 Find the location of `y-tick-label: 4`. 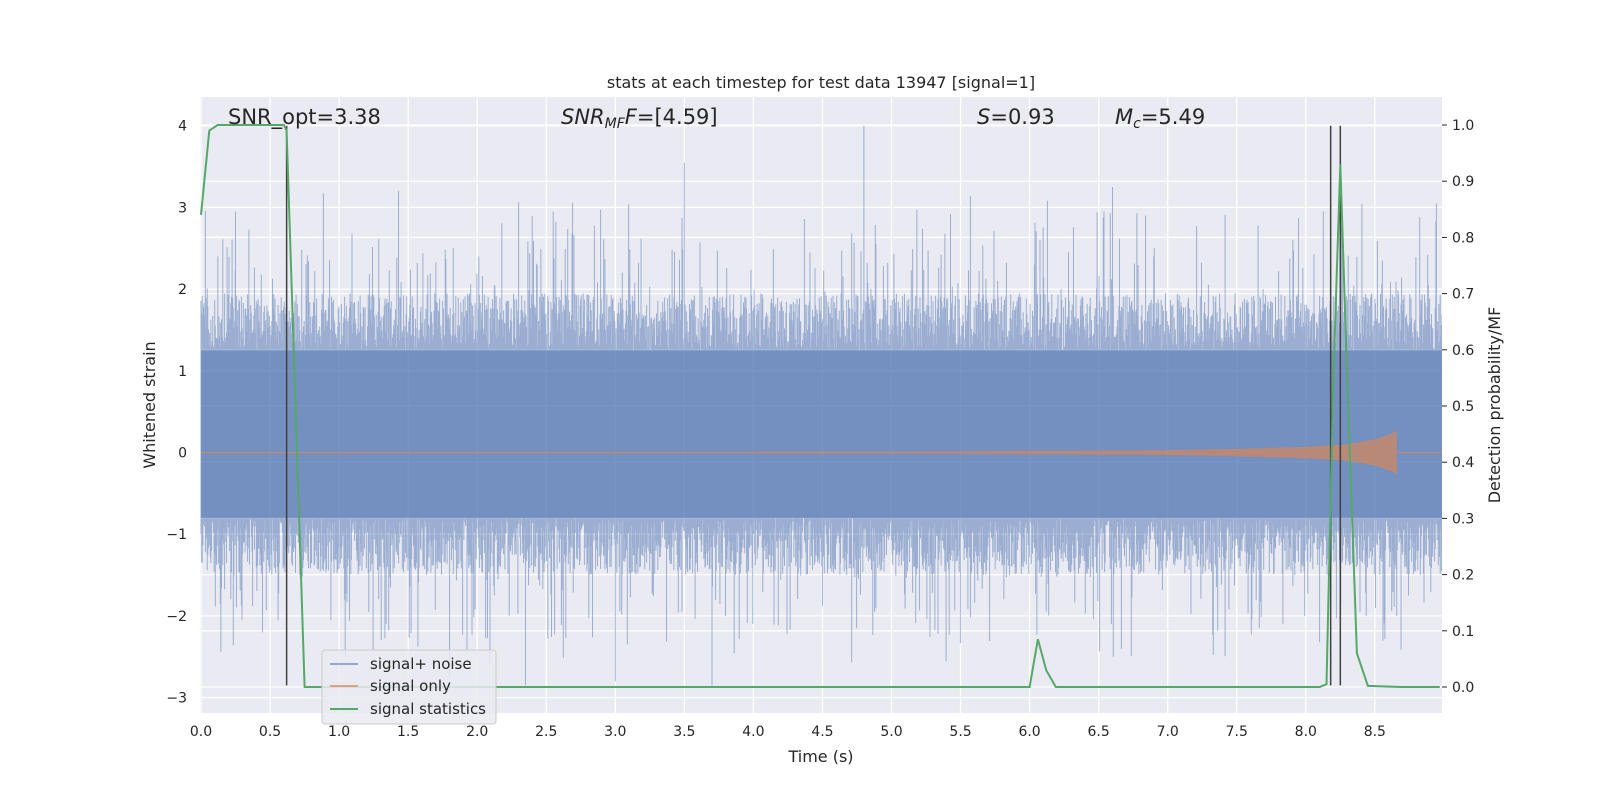

y-tick-label: 4 is located at coordinates (182, 127).